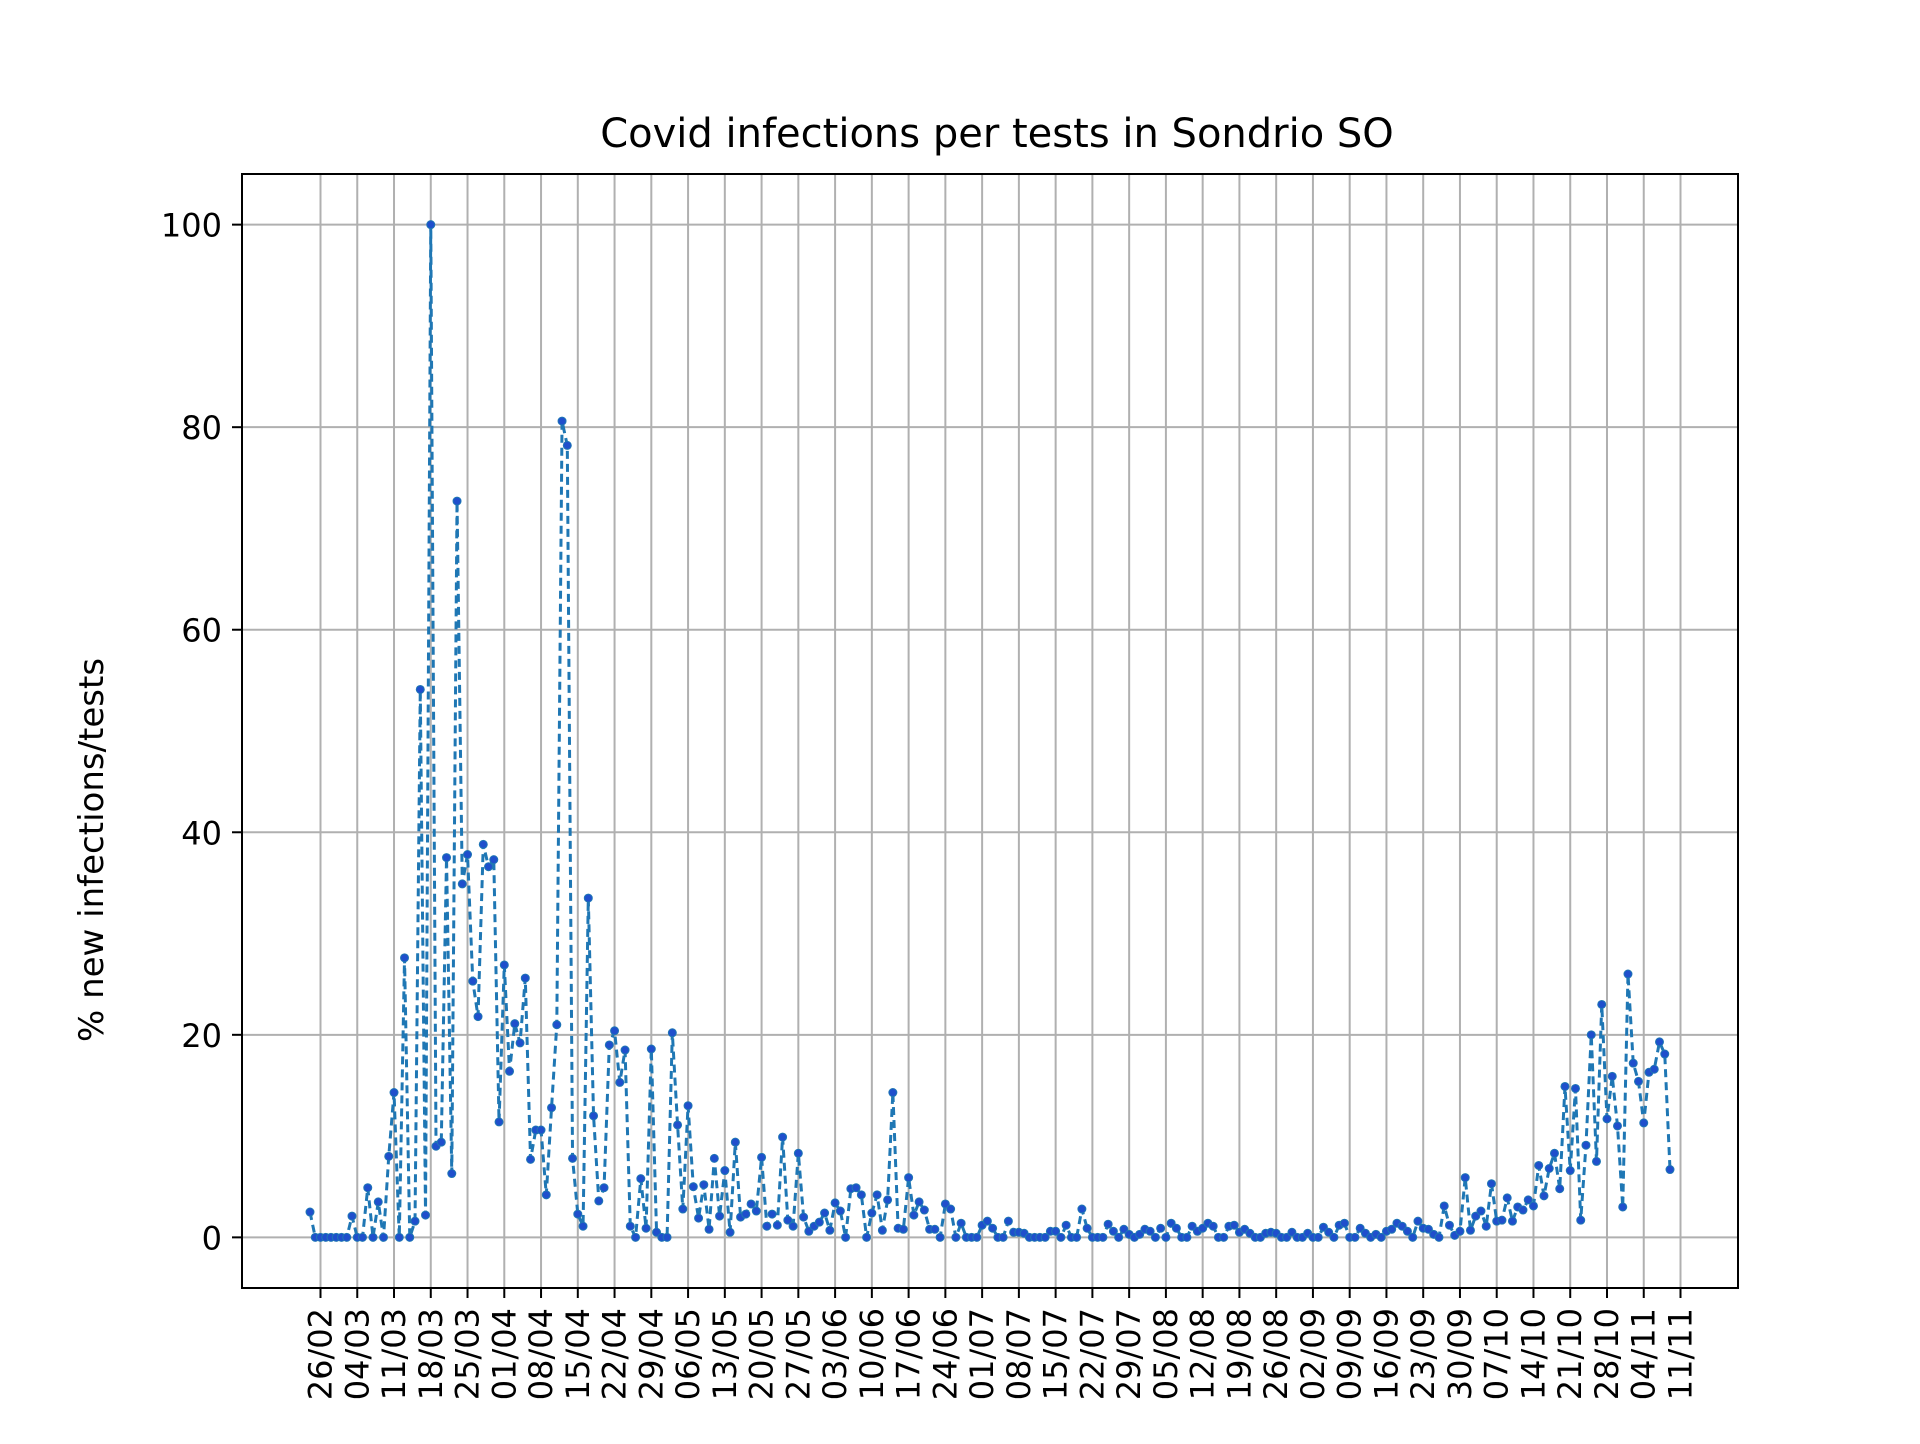 Image resolution: width=1920 pixels, height=1444 pixels. What do you see at coordinates (1681, 1354) in the screenshot?
I see `x-tick-label: 11/11` at bounding box center [1681, 1354].